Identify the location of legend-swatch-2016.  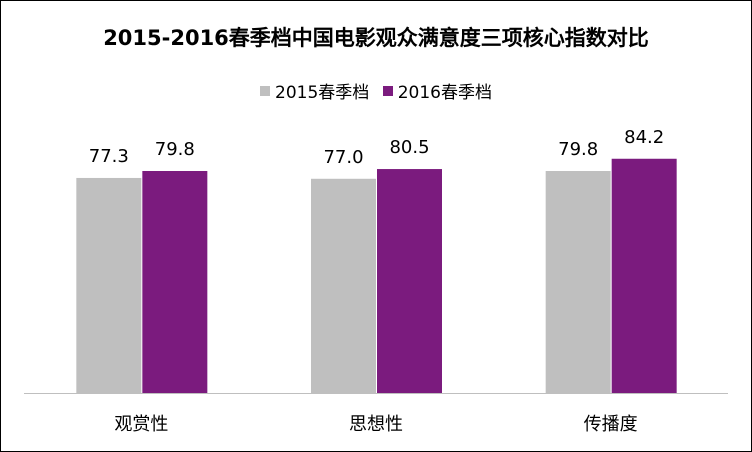
(387, 90).